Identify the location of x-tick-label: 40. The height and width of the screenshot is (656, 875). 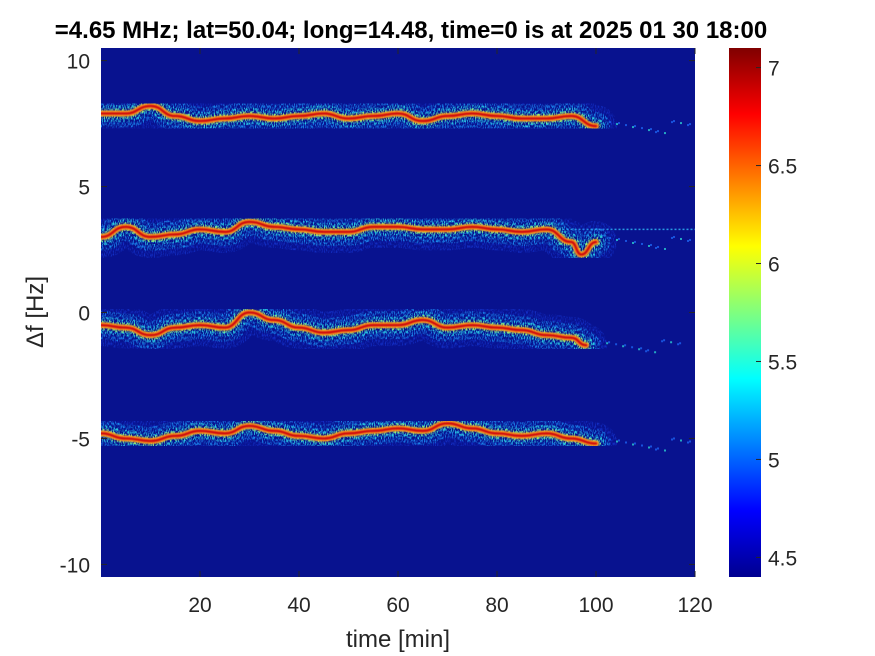
(298, 605).